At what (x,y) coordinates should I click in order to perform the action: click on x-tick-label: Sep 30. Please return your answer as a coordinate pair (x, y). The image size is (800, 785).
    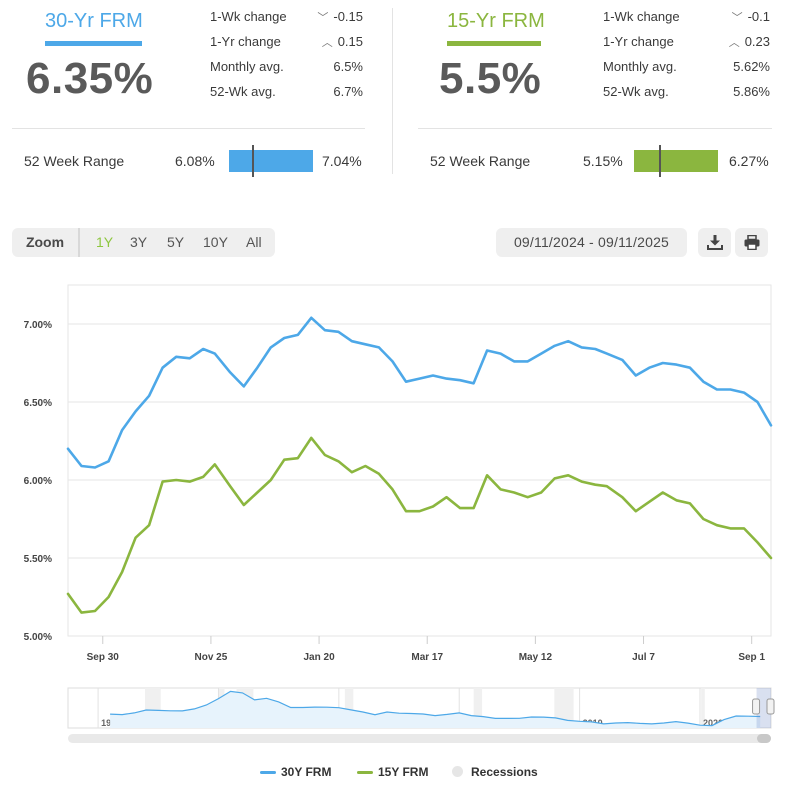
    Looking at the image, I should click on (103, 657).